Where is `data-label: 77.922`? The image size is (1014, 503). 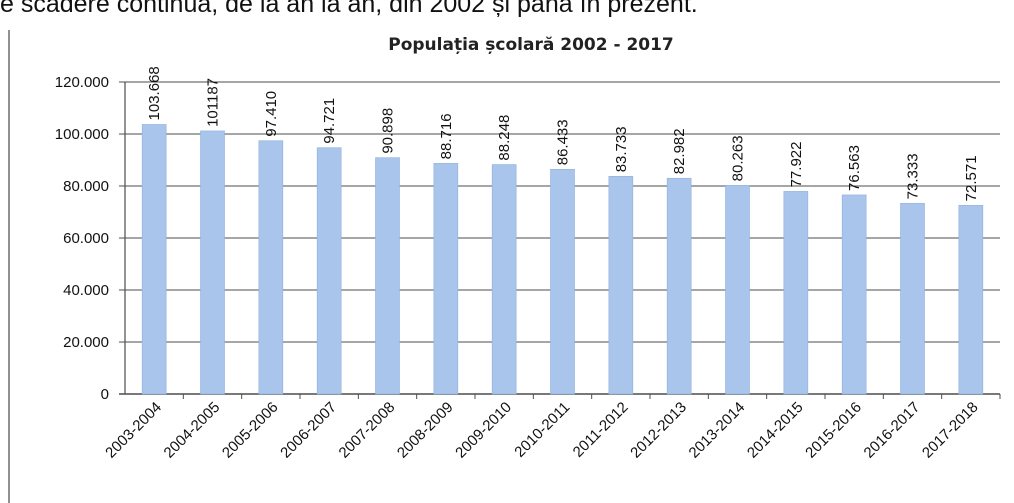 data-label: 77.922 is located at coordinates (796, 165).